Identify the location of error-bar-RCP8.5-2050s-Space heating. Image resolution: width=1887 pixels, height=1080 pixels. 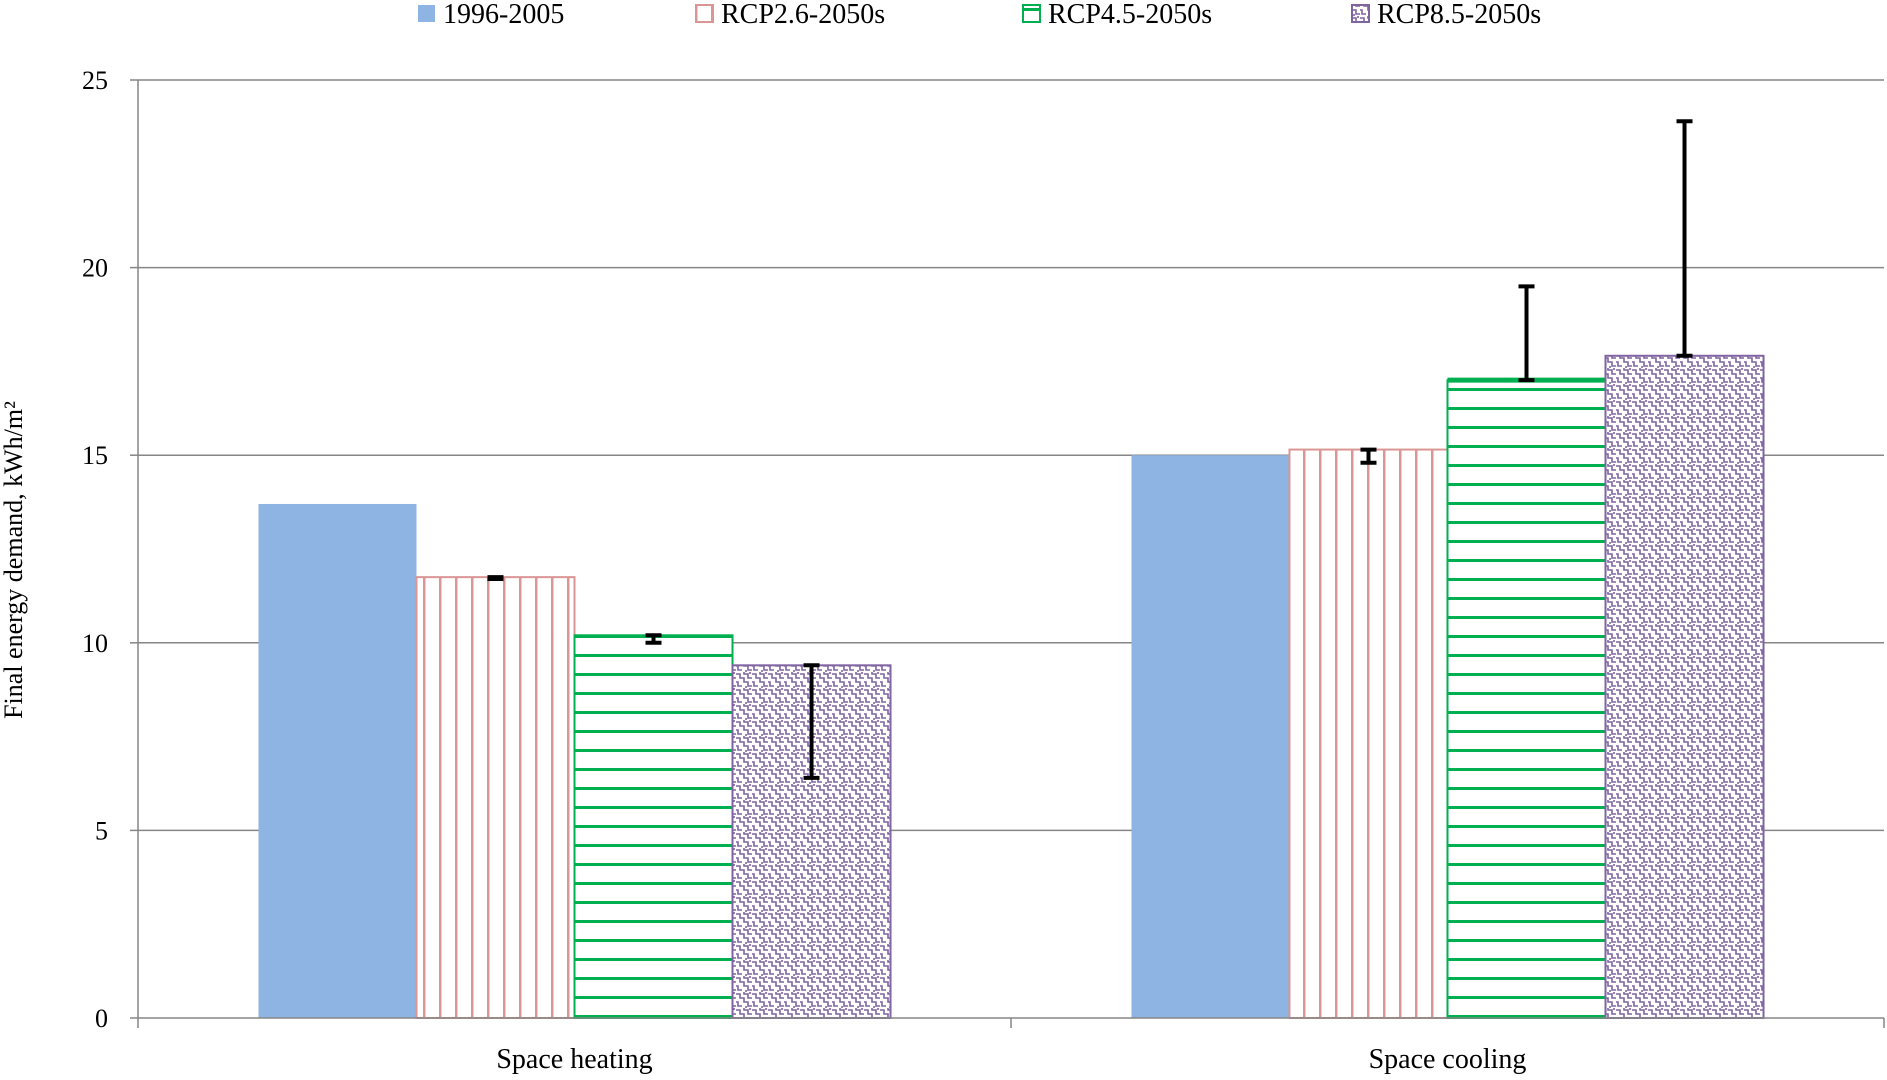
(811, 721).